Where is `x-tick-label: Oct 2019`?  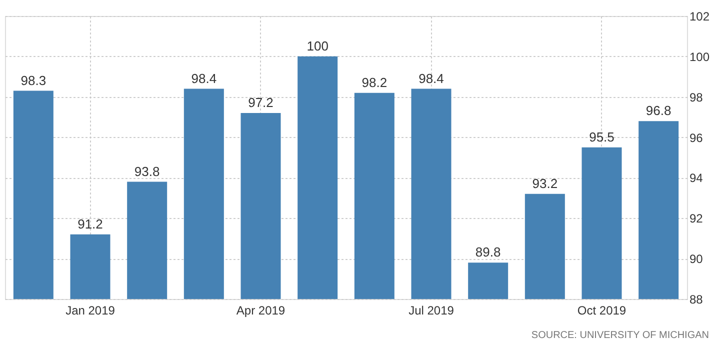 x-tick-label: Oct 2019 is located at coordinates (601, 311).